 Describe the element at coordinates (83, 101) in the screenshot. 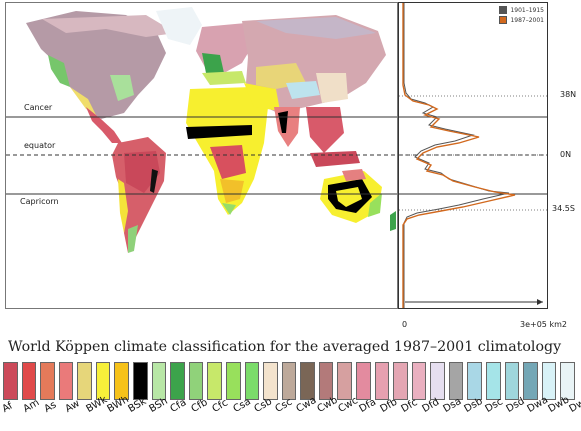

I see `north-america-desert` at that location.